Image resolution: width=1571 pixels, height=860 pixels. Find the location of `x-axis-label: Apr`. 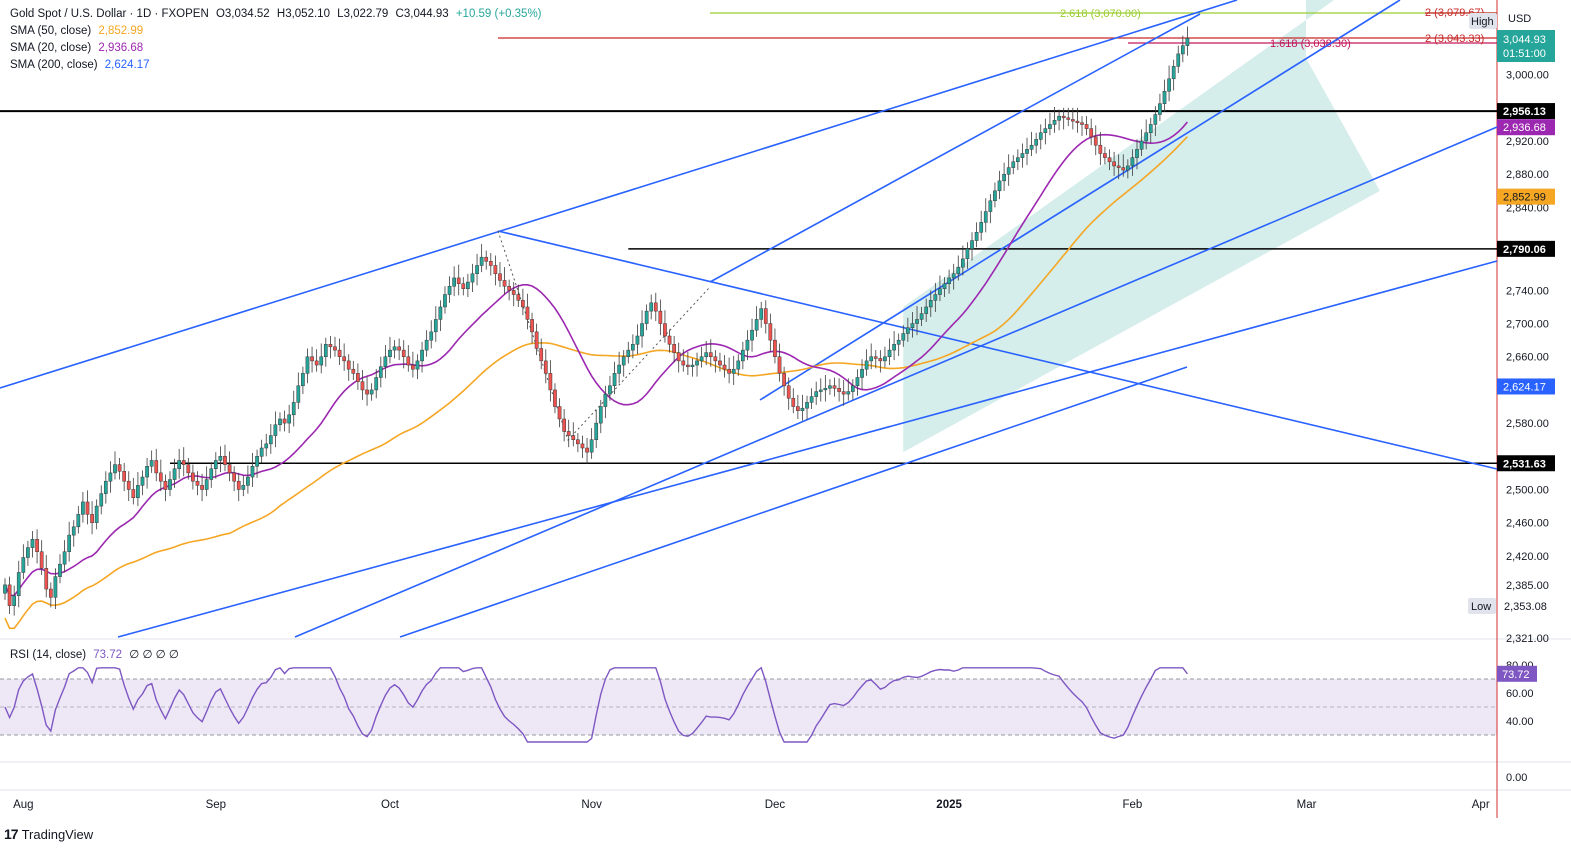

x-axis-label: Apr is located at coordinates (1481, 805).